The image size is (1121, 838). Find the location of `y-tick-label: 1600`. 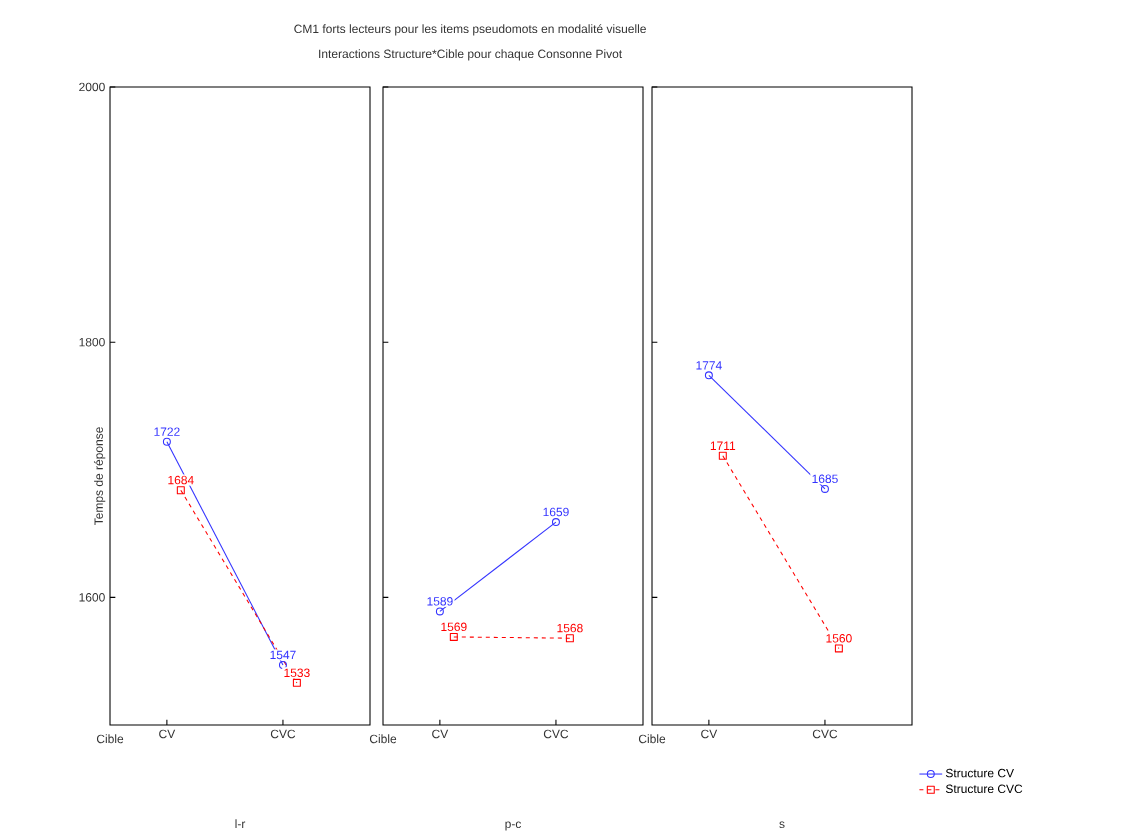

y-tick-label: 1600 is located at coordinates (92, 597).